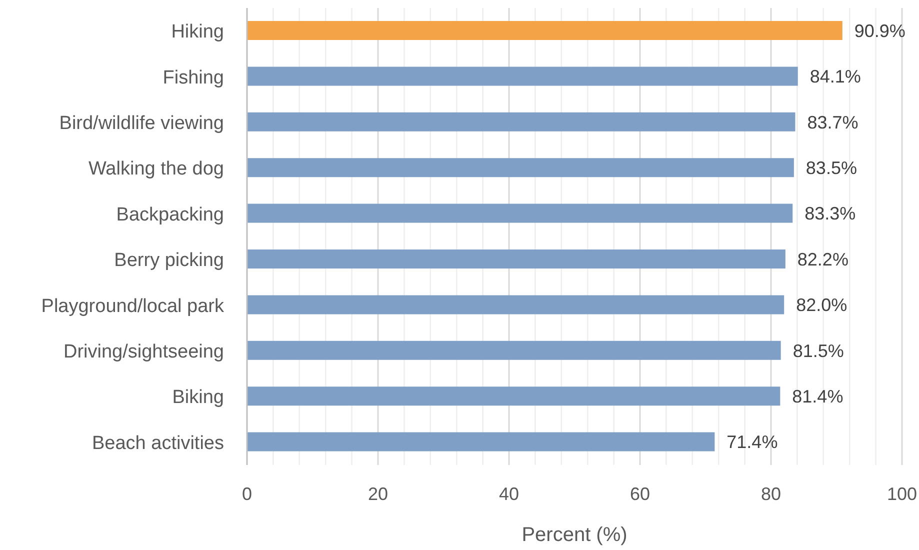 The width and height of the screenshot is (919, 550). What do you see at coordinates (197, 32) in the screenshot?
I see `y-tick-label: Hiking` at bounding box center [197, 32].